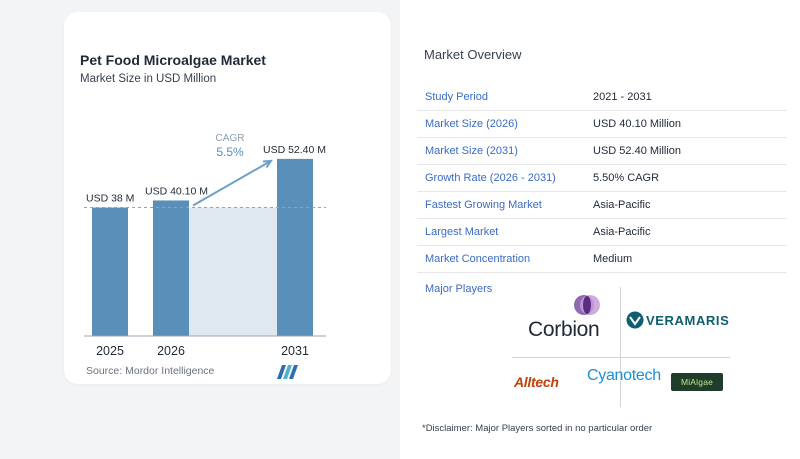 This screenshot has width=800, height=459. Describe the element at coordinates (635, 320) in the screenshot. I see `veramaris-logo-icon` at that location.